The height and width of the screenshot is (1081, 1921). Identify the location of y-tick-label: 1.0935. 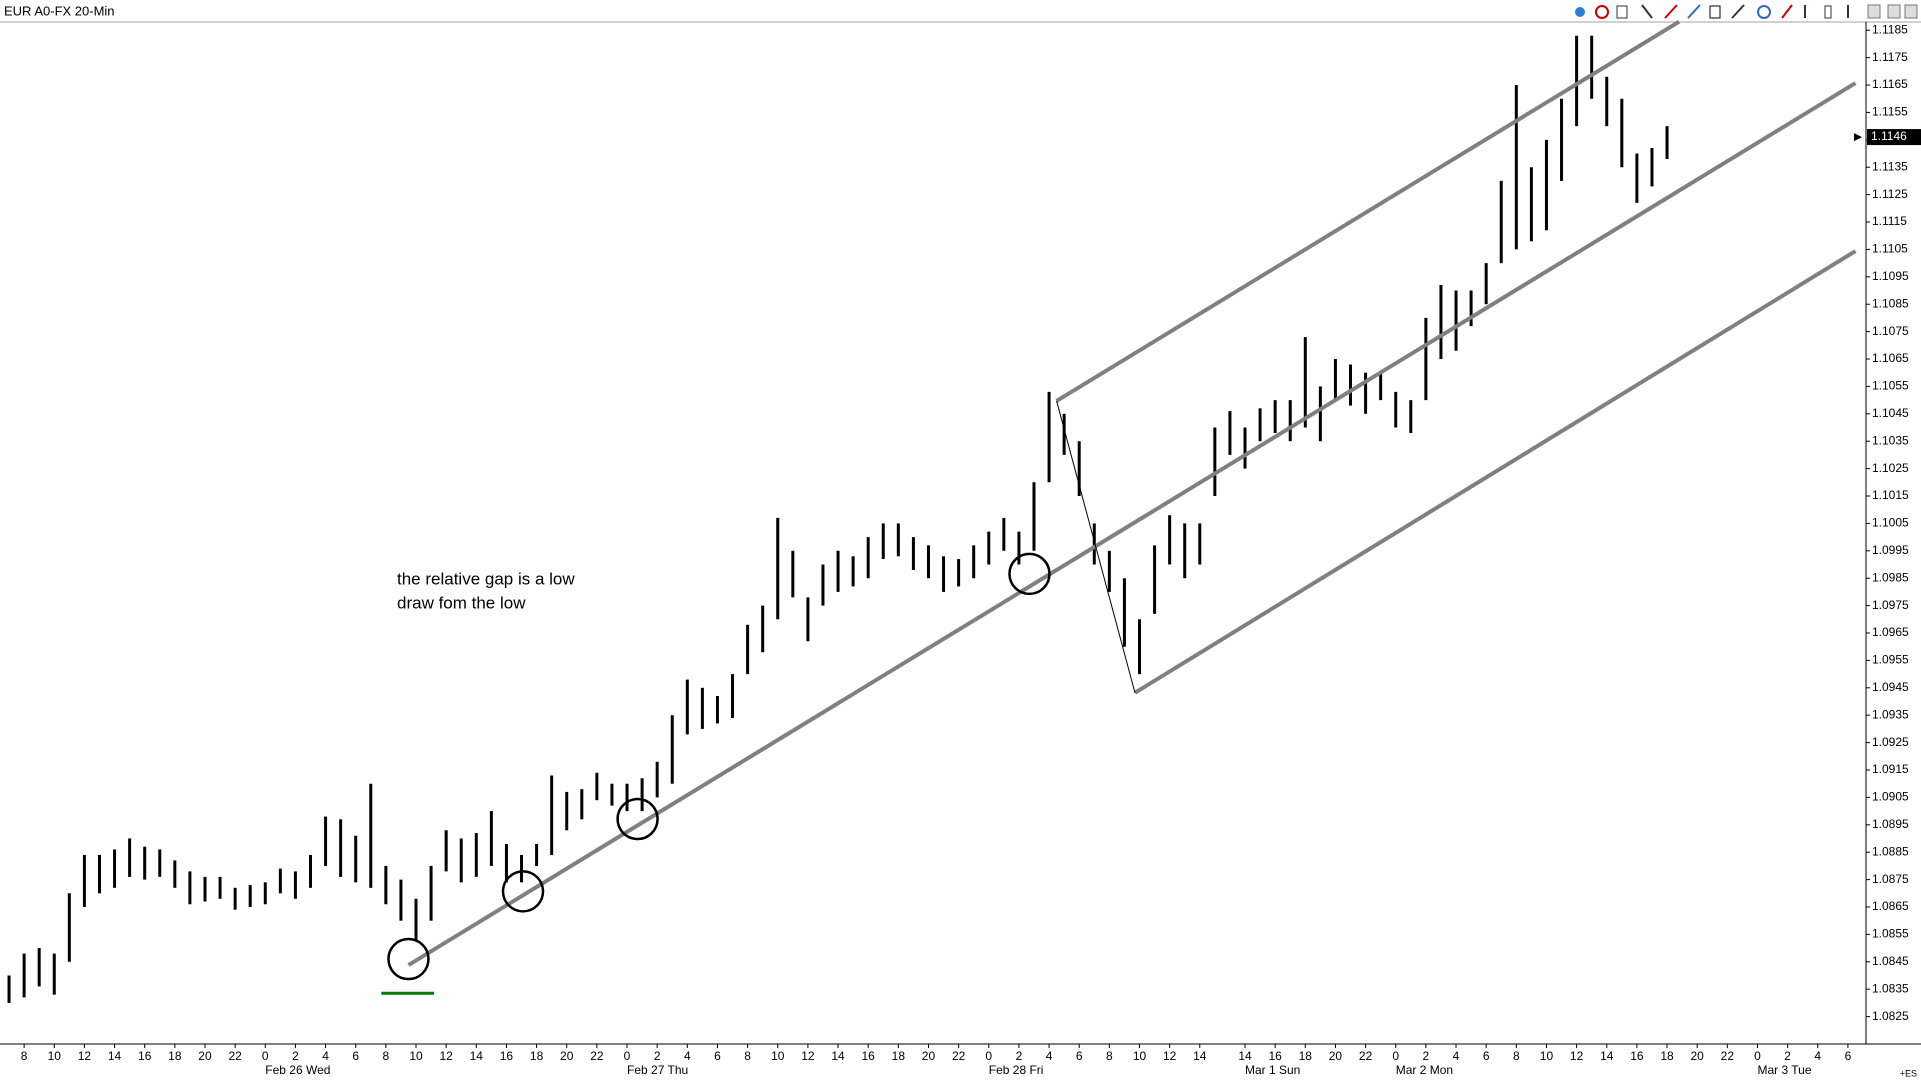
(1890, 714).